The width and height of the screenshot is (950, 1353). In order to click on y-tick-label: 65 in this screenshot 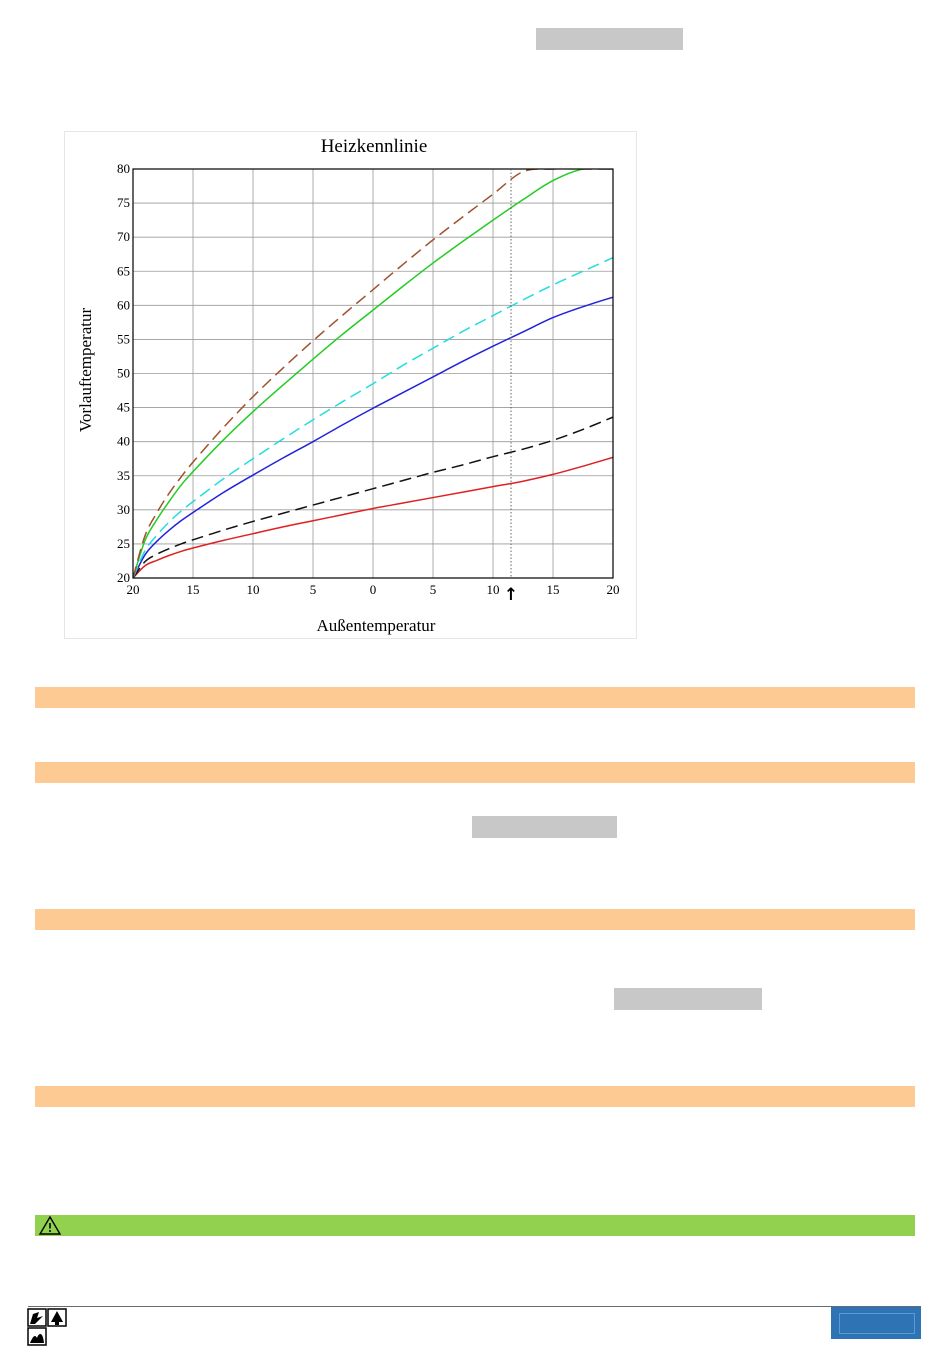, I will do `click(123, 270)`.